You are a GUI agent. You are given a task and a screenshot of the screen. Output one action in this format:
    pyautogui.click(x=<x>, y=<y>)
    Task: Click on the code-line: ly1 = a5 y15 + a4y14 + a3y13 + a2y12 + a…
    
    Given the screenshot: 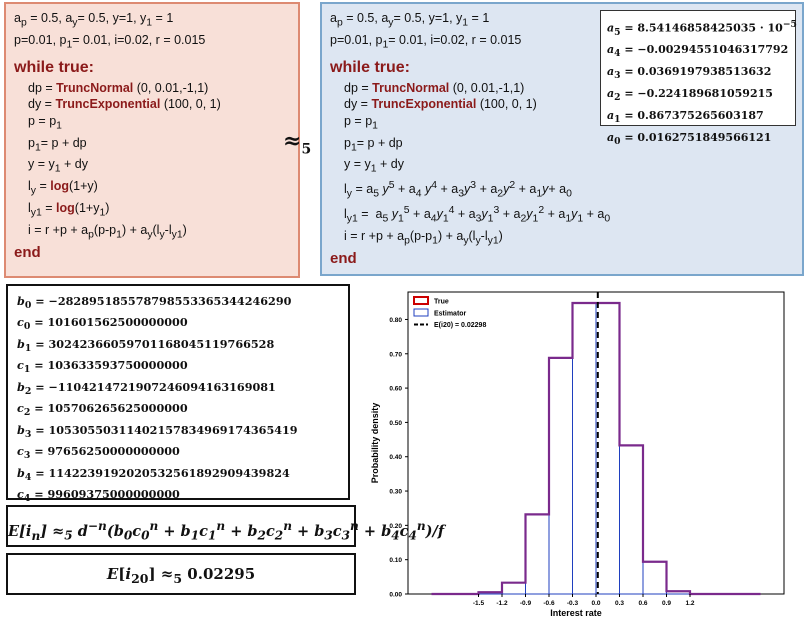 What is the action you would take?
    pyautogui.click(x=477, y=215)
    